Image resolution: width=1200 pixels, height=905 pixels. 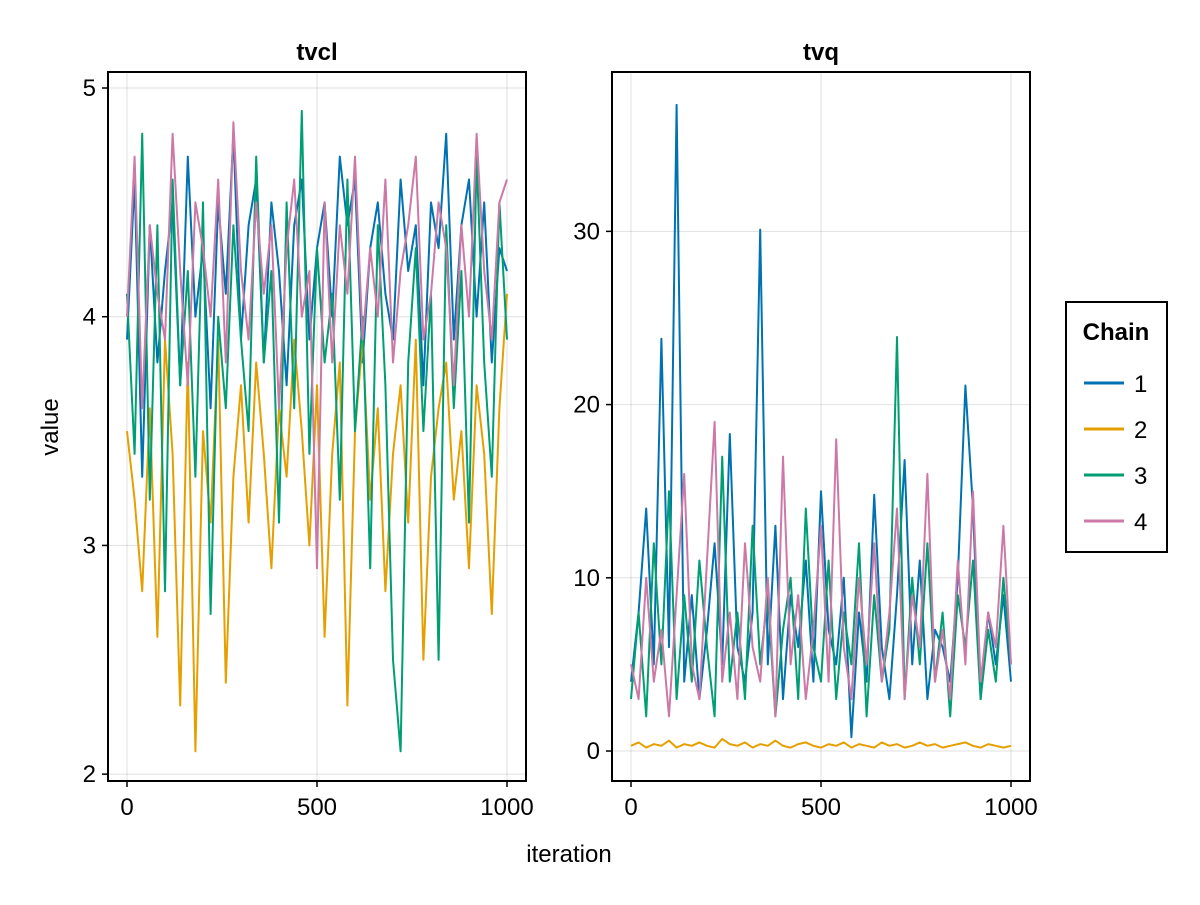 What do you see at coordinates (821, 52) in the screenshot?
I see `panel-title: tvq` at bounding box center [821, 52].